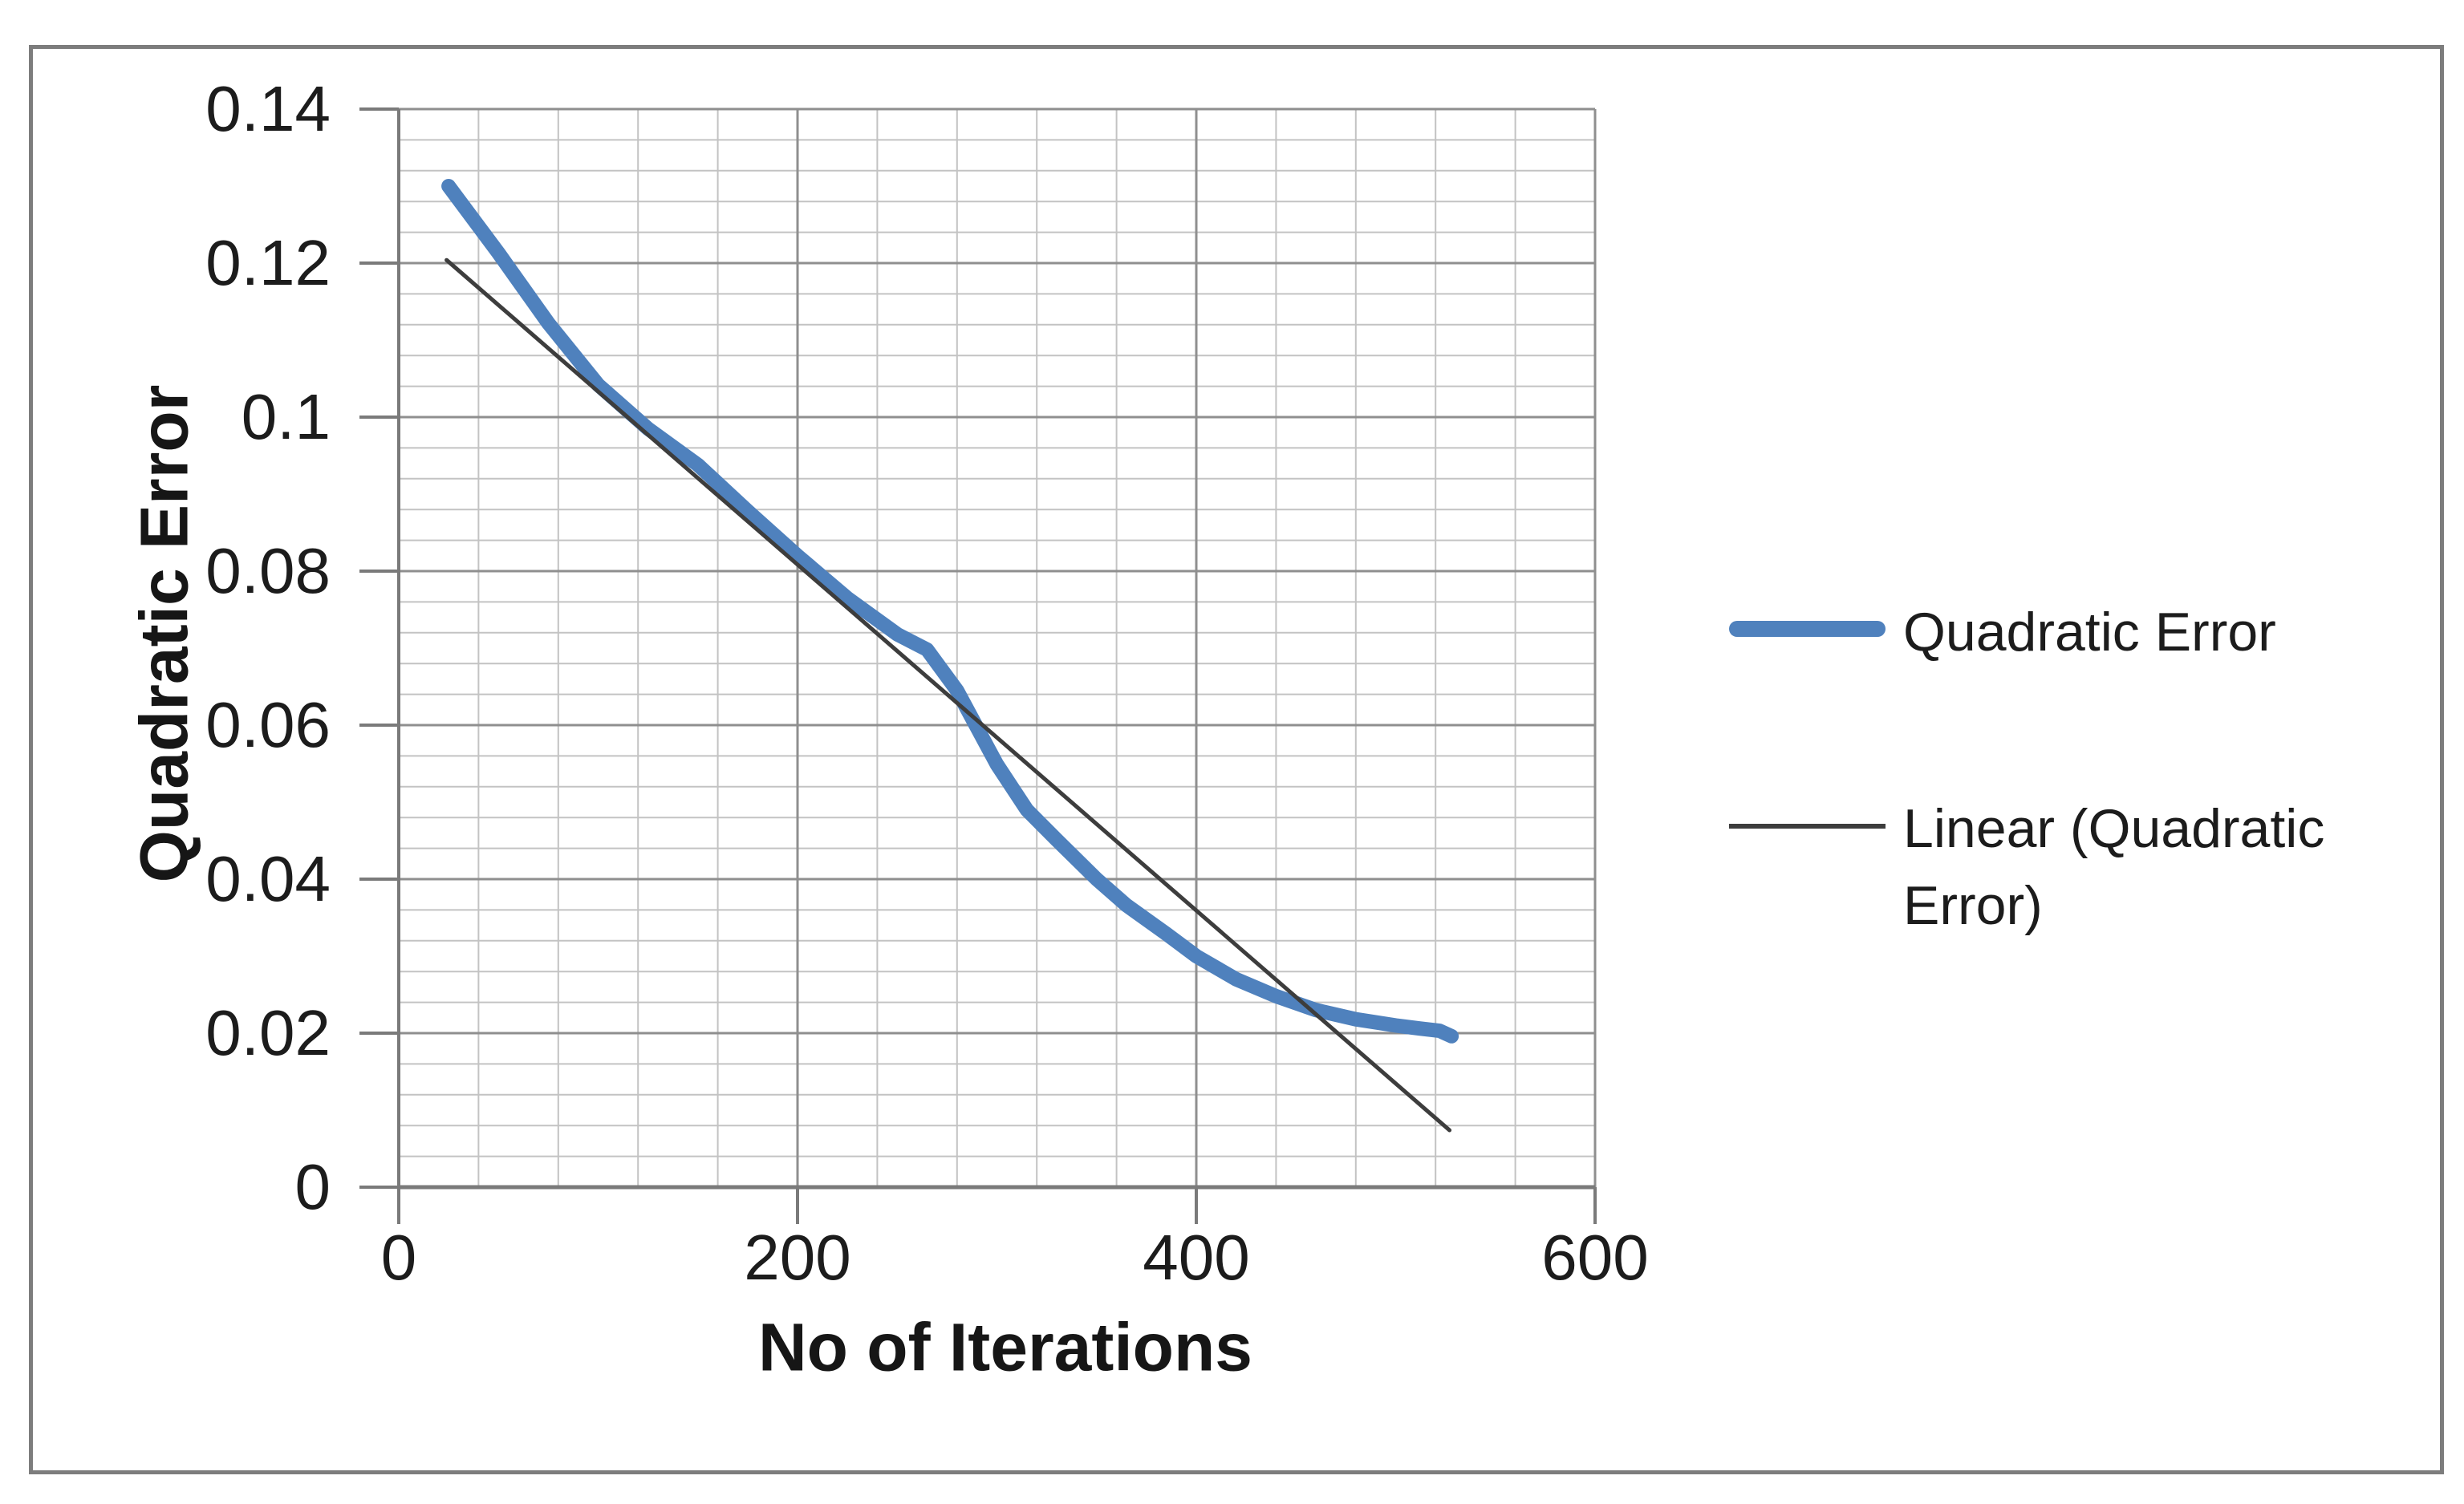  What do you see at coordinates (268, 878) in the screenshot?
I see `y-tick-label: 0.04` at bounding box center [268, 878].